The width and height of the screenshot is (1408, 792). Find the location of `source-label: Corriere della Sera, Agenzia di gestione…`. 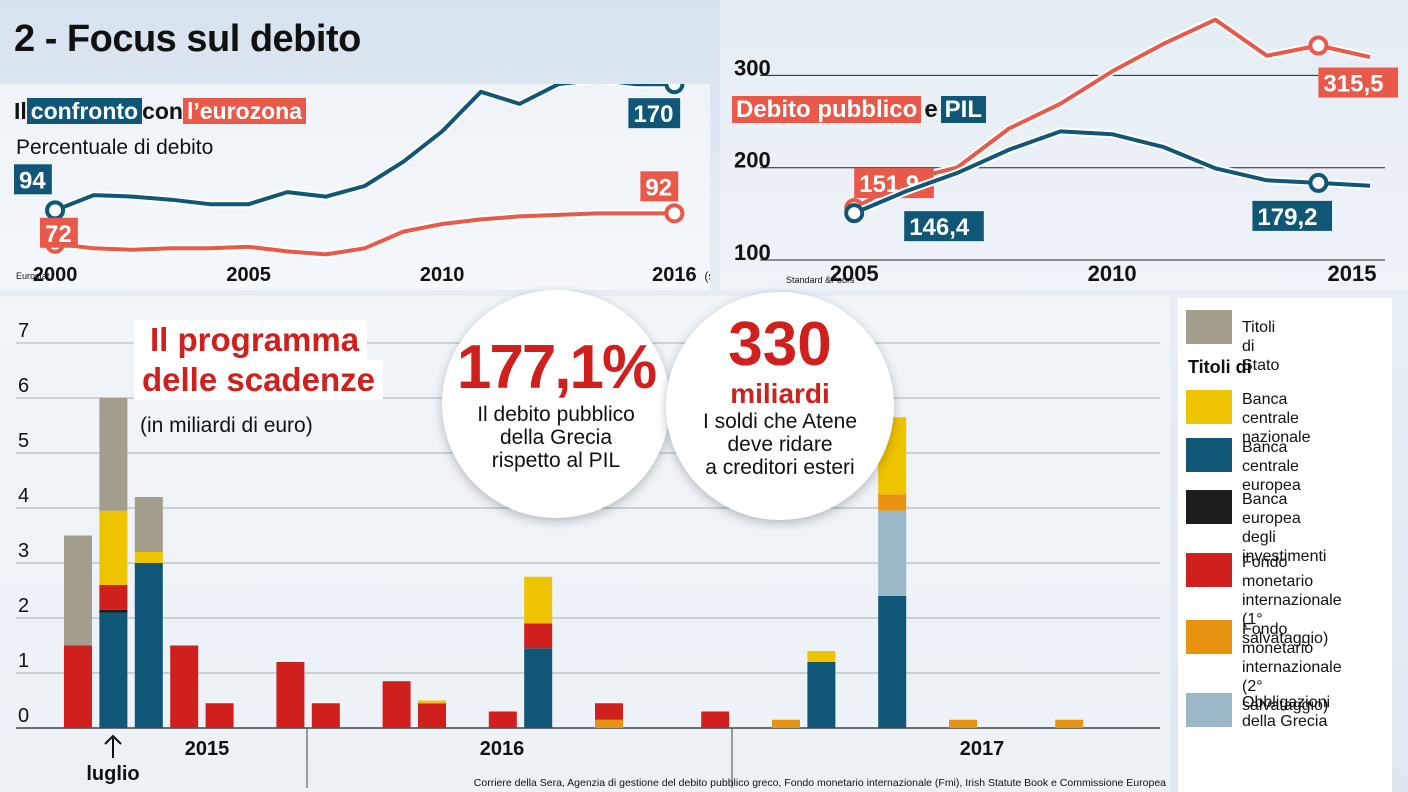

source-label: Corriere della Sera, Agenzia di gestione… is located at coordinates (820, 783).